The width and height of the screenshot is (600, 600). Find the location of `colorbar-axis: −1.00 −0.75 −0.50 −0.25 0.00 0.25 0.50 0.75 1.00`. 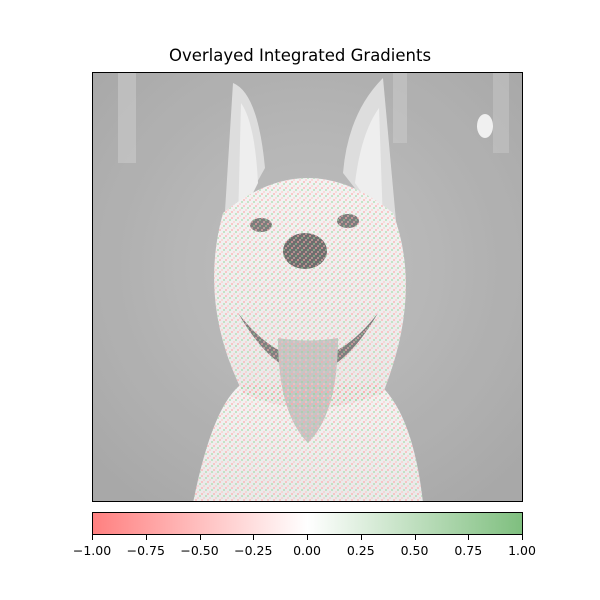

colorbar-axis: −1.00 −0.75 −0.50 −0.25 0.00 0.25 0.50 0.75 1.00 is located at coordinates (304, 550).